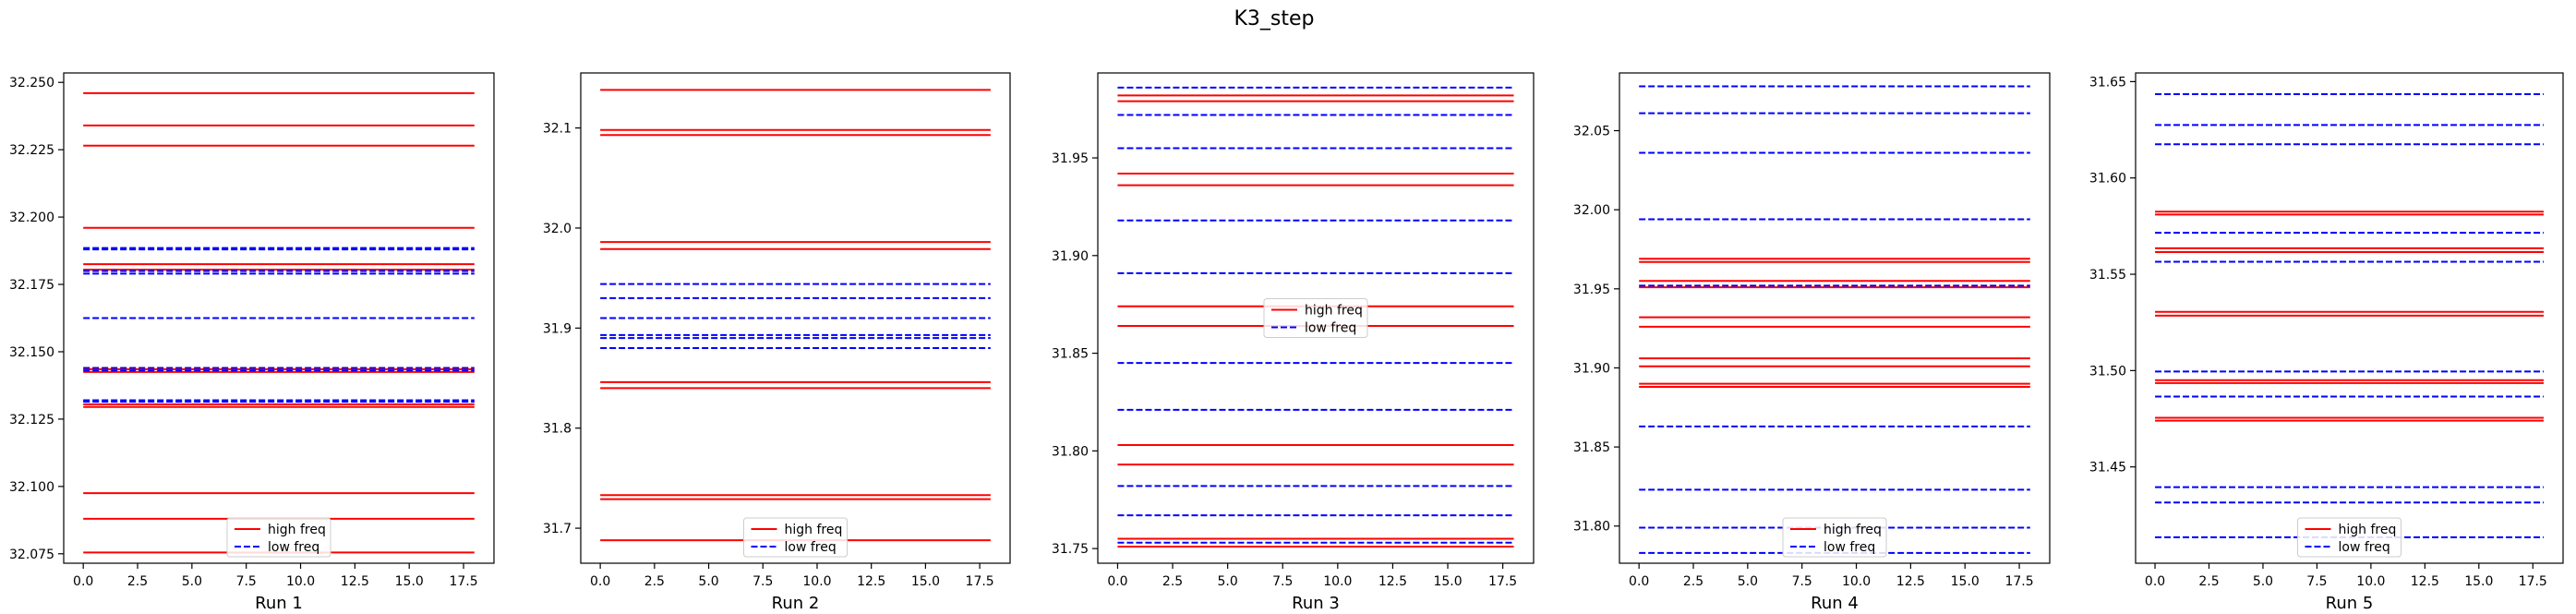 The image size is (2576, 614). Describe the element at coordinates (1070, 549) in the screenshot. I see `y-tick-label: 31.75` at that location.